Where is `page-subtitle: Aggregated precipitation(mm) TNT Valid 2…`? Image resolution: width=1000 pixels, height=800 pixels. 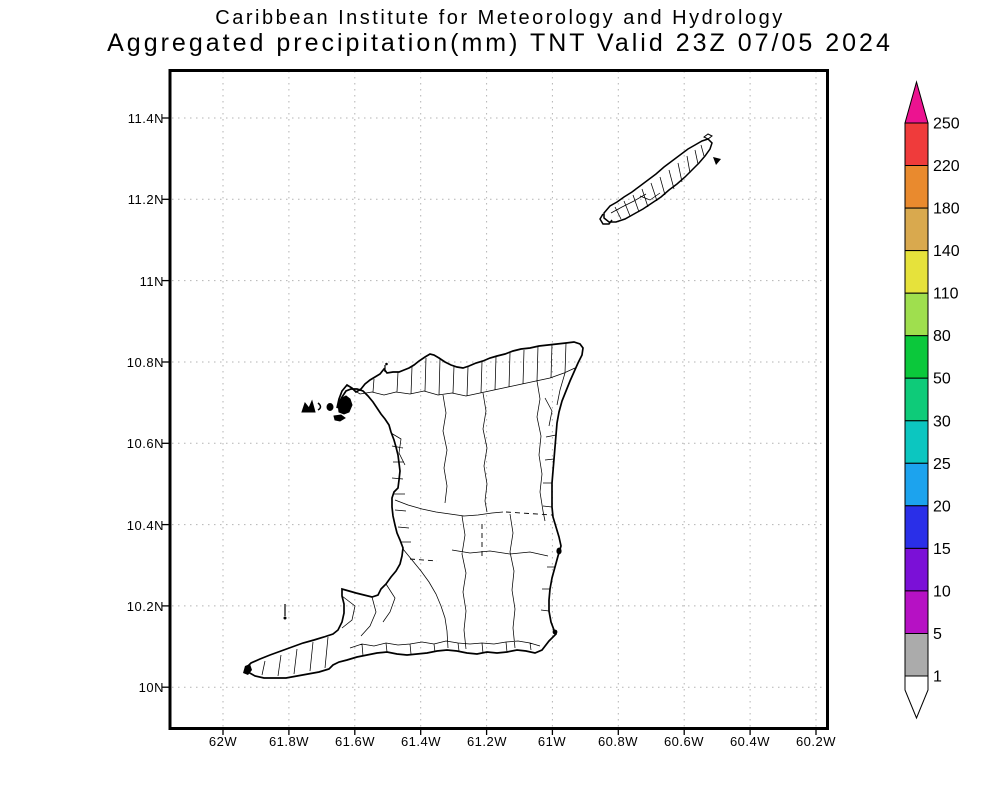 page-subtitle: Aggregated precipitation(mm) TNT Valid 2… is located at coordinates (500, 43).